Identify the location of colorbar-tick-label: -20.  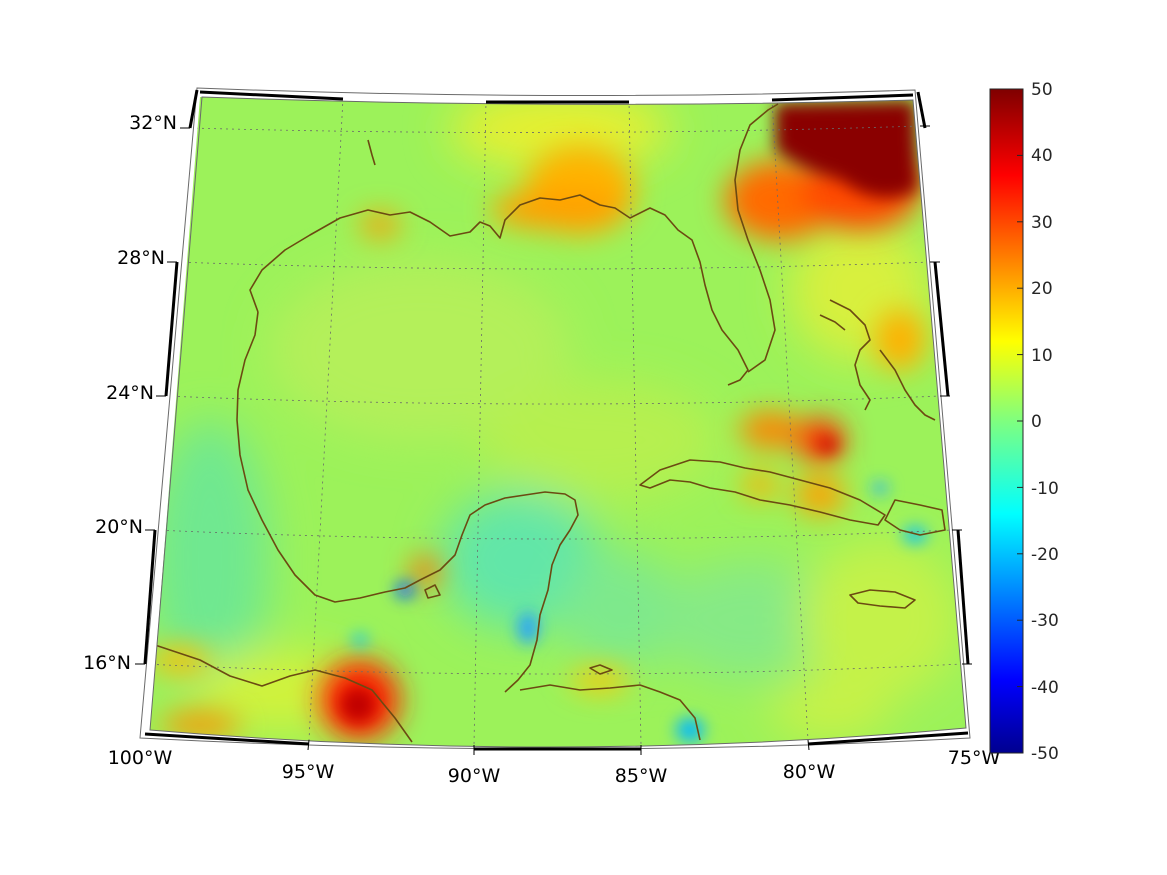
(1045, 555).